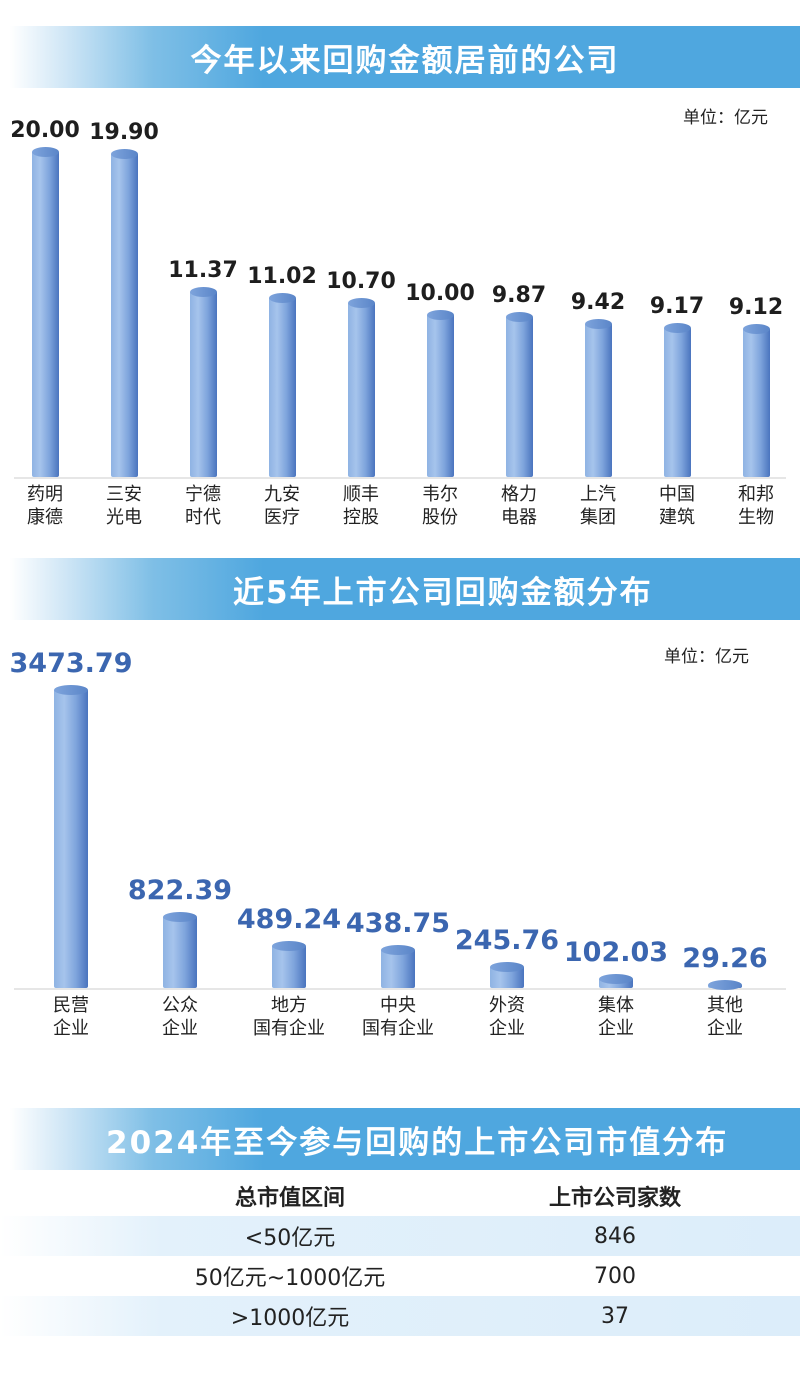 This screenshot has width=800, height=1385. I want to click on table-cell-count: 37, so click(615, 1316).